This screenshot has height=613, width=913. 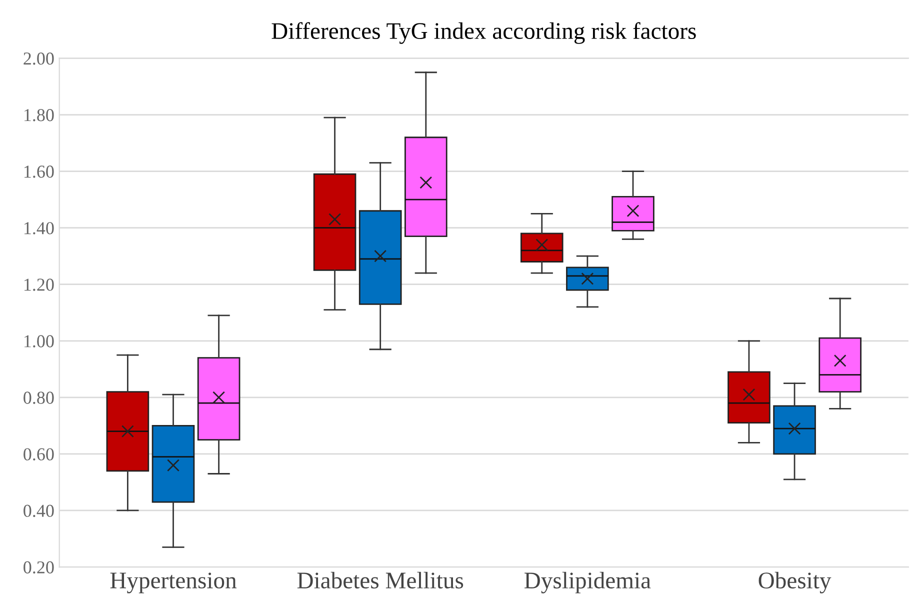 What do you see at coordinates (39, 58) in the screenshot?
I see `y-tick-label: 2.00` at bounding box center [39, 58].